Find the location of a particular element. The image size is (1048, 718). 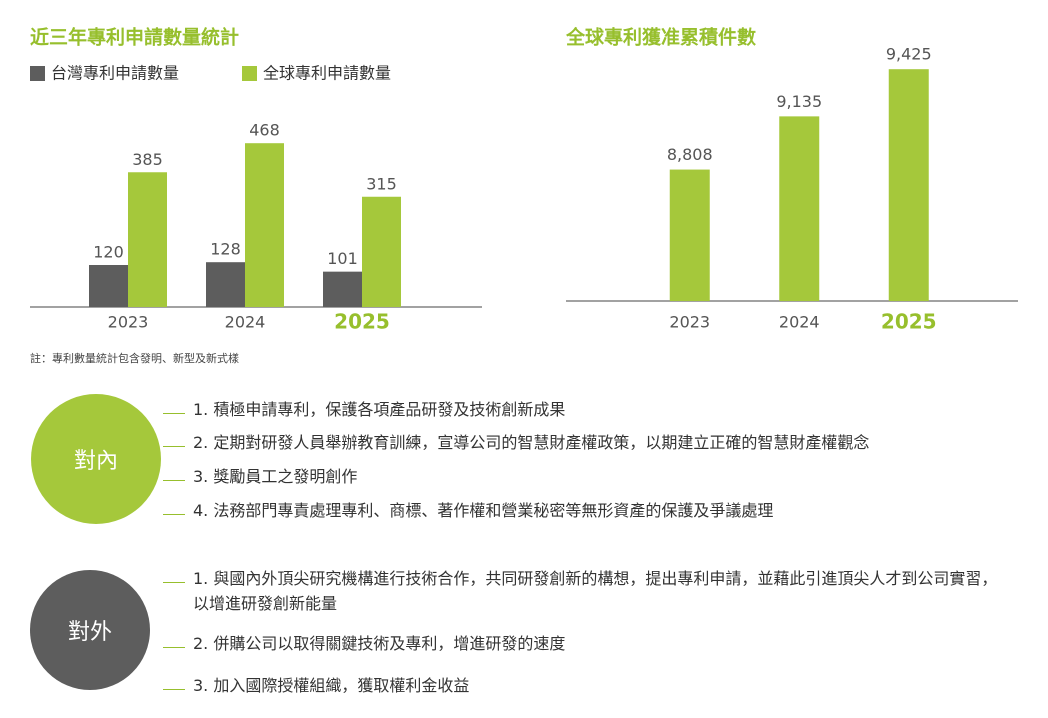

list-item: 4. 法務部門專責處理專利、商標、著作權和營業秘密等無形資產的保護及爭議處理 is located at coordinates (588, 510).